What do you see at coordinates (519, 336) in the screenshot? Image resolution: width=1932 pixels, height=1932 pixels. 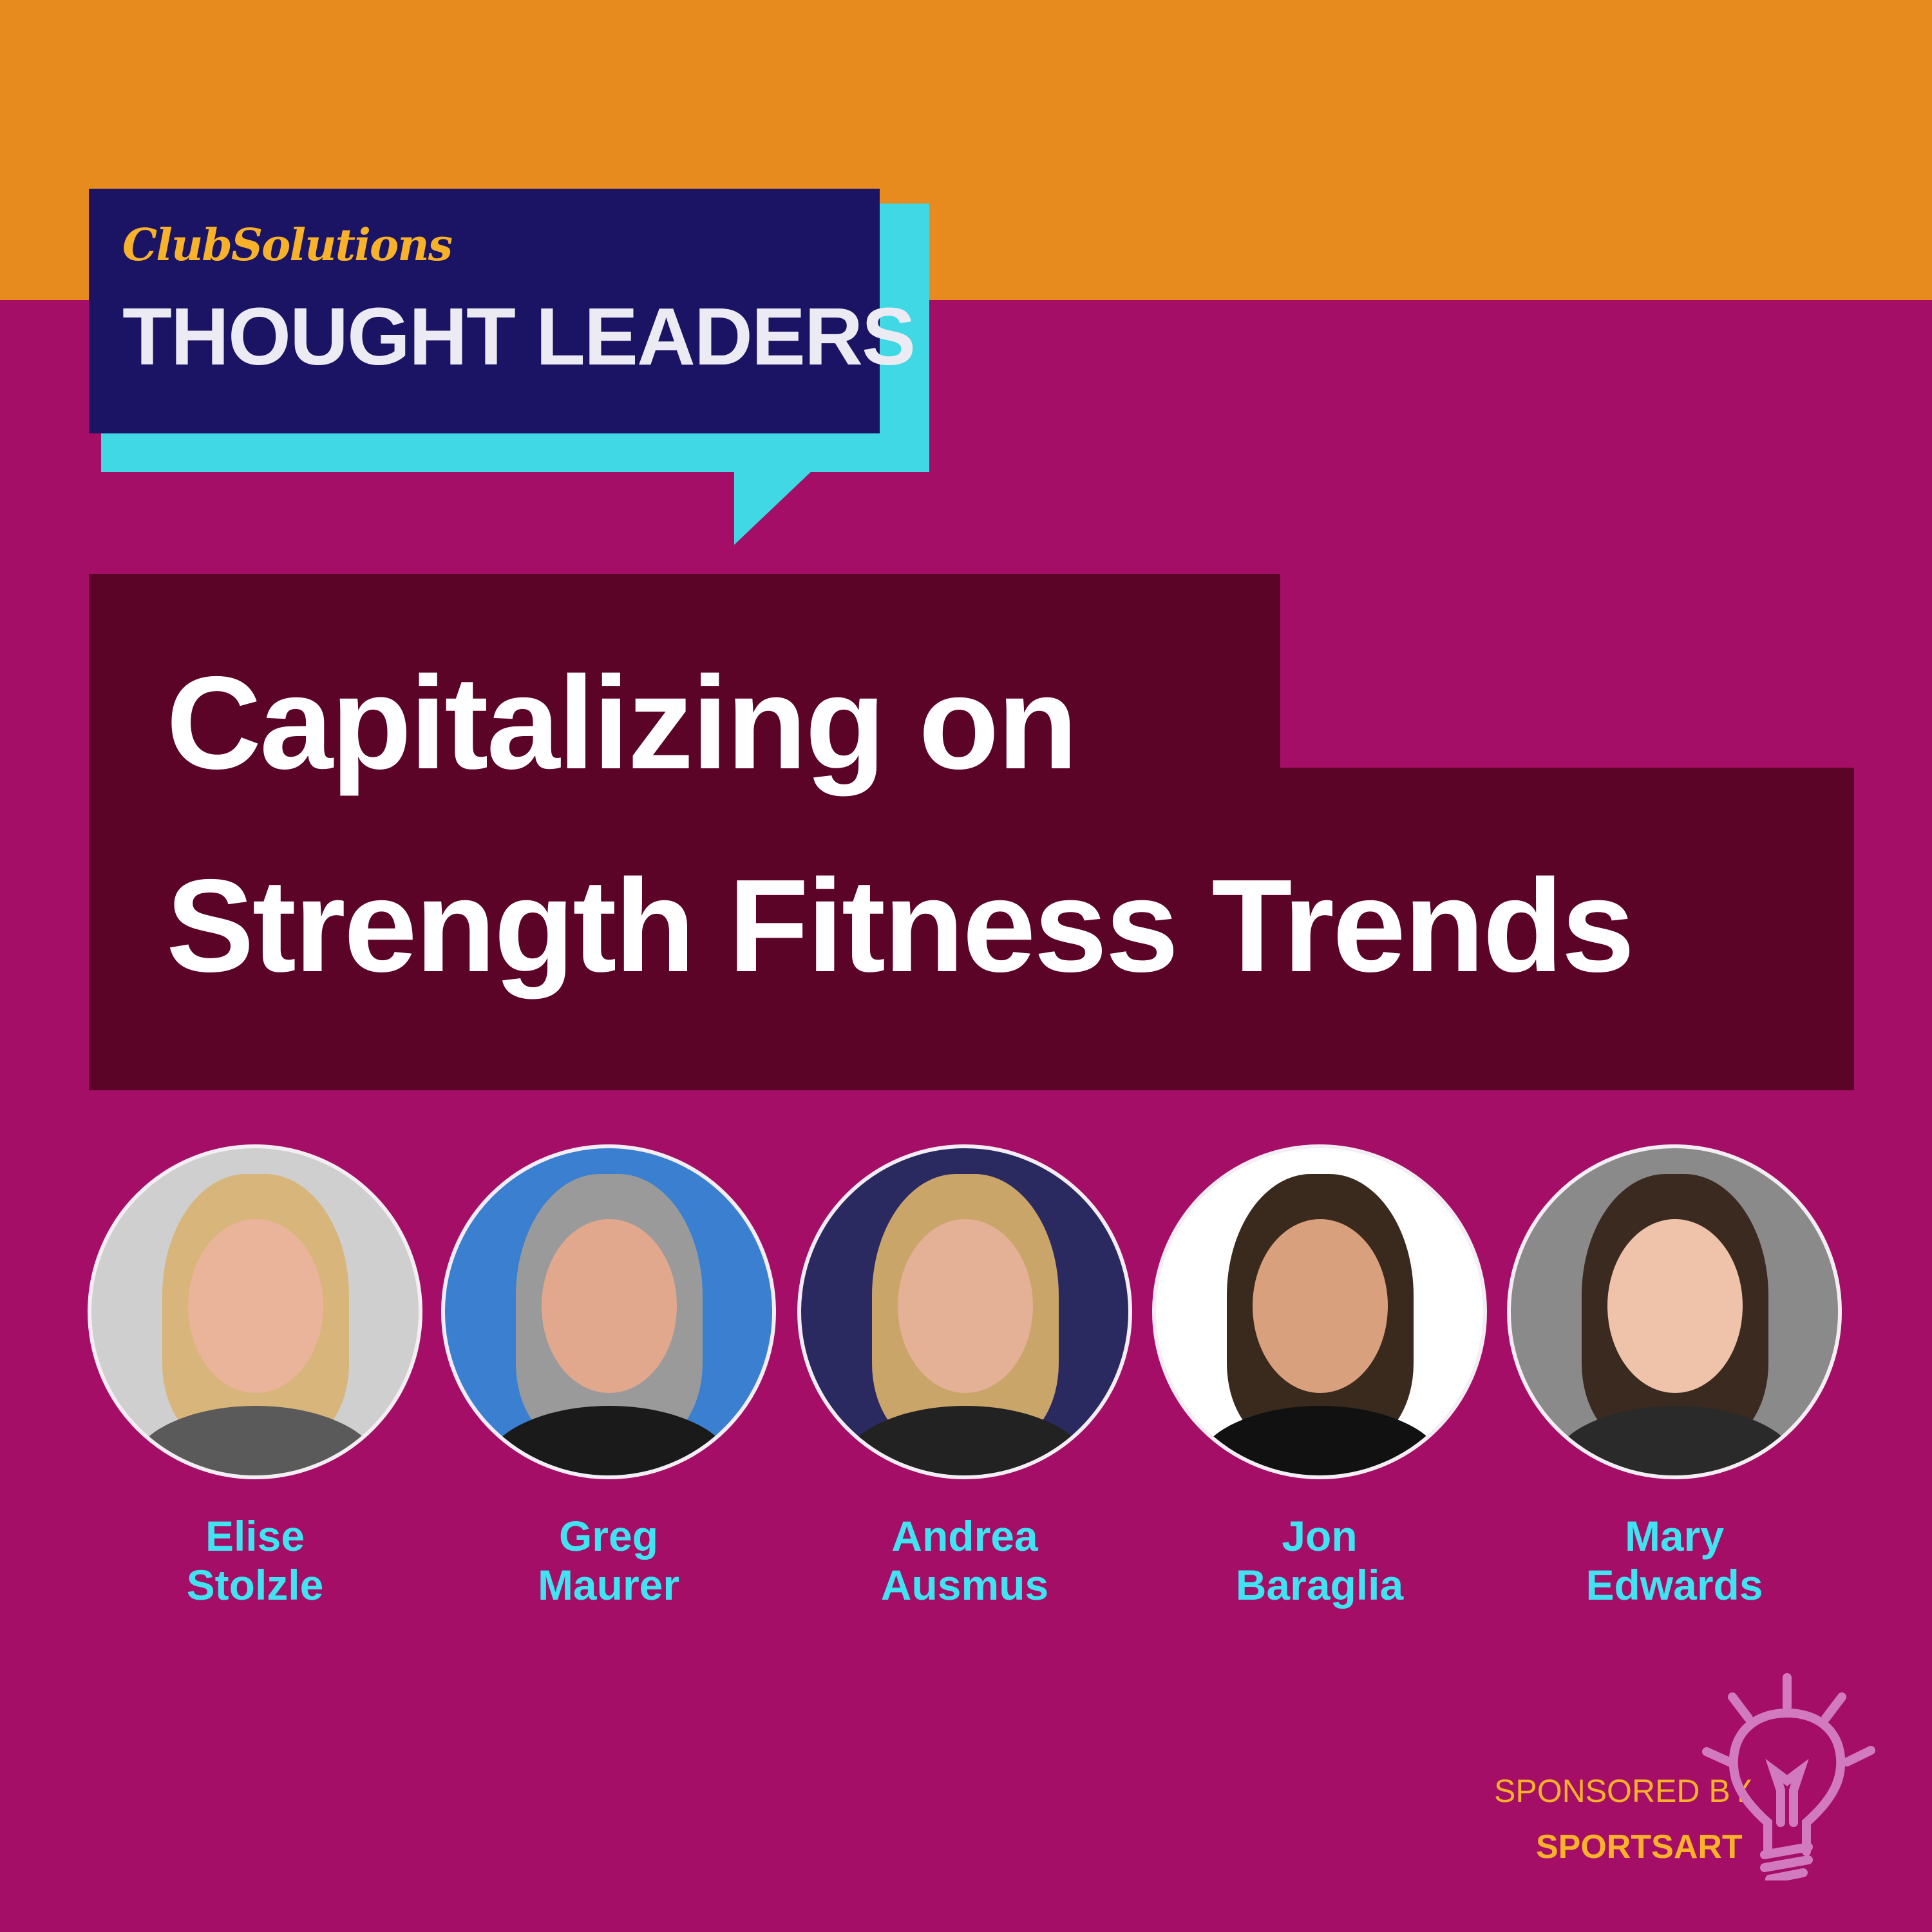 I see `series-title: THOUGHT LEADERS` at bounding box center [519, 336].